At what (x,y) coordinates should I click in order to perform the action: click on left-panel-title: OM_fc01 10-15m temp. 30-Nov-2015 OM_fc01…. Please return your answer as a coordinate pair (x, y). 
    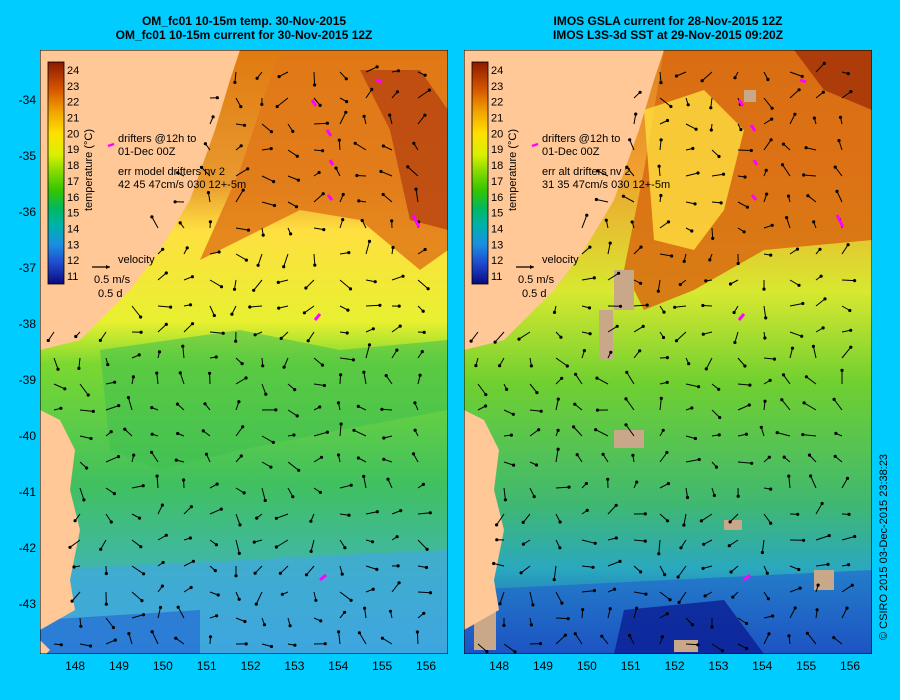
    Looking at the image, I should click on (244, 28).